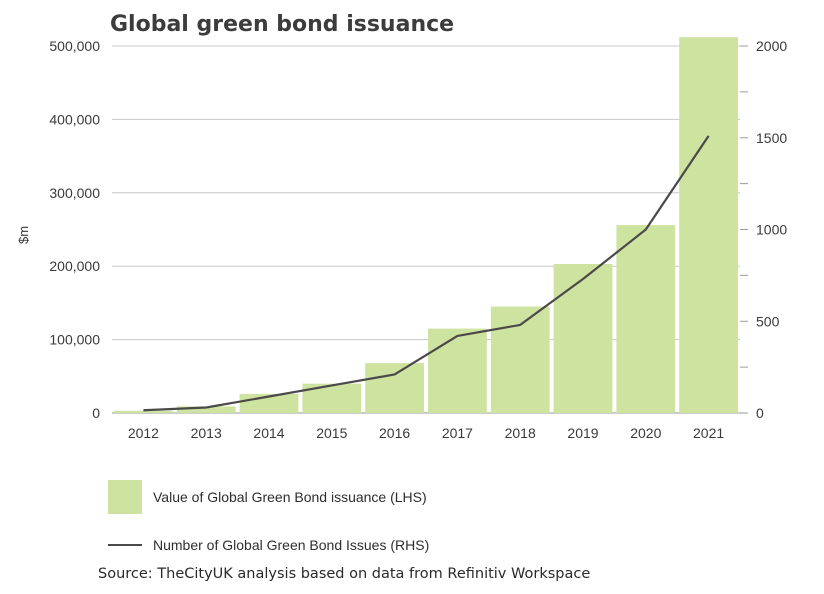  Describe the element at coordinates (331, 433) in the screenshot. I see `x-tick-label: 2015` at that location.